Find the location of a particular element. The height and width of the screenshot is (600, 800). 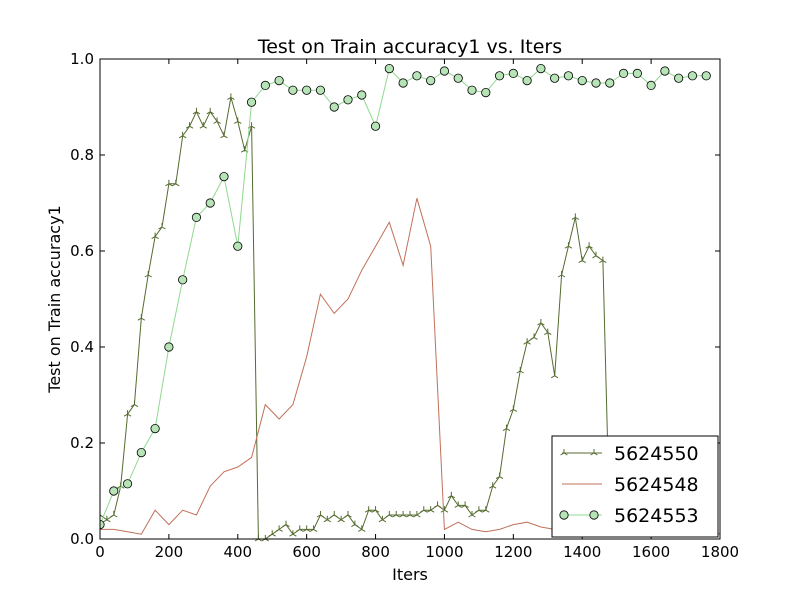

y-tick-label: 0.2 is located at coordinates (82, 443).